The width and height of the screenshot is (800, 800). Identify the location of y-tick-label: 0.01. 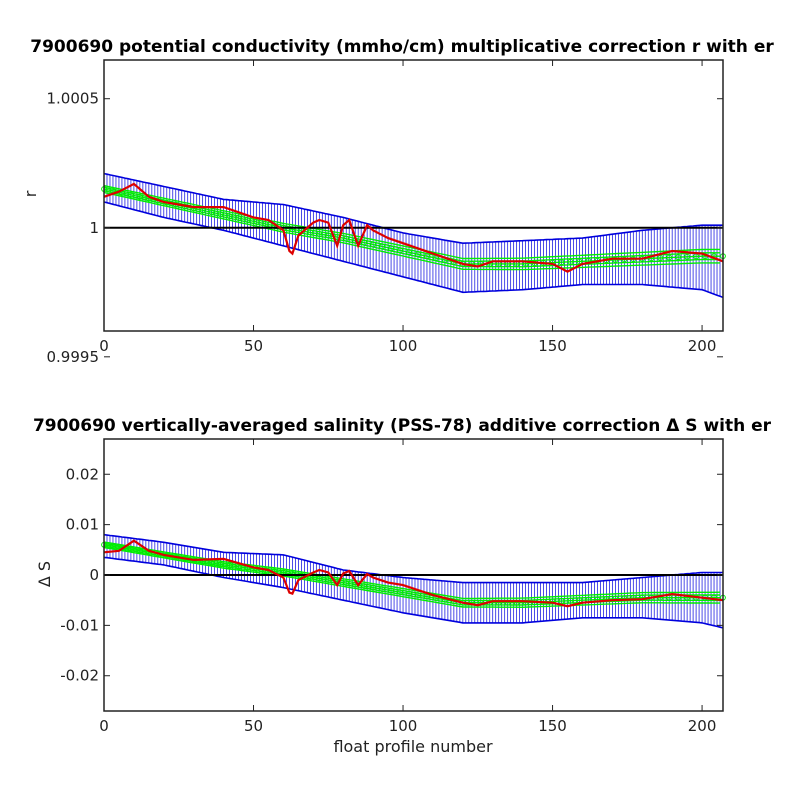
(82, 525).